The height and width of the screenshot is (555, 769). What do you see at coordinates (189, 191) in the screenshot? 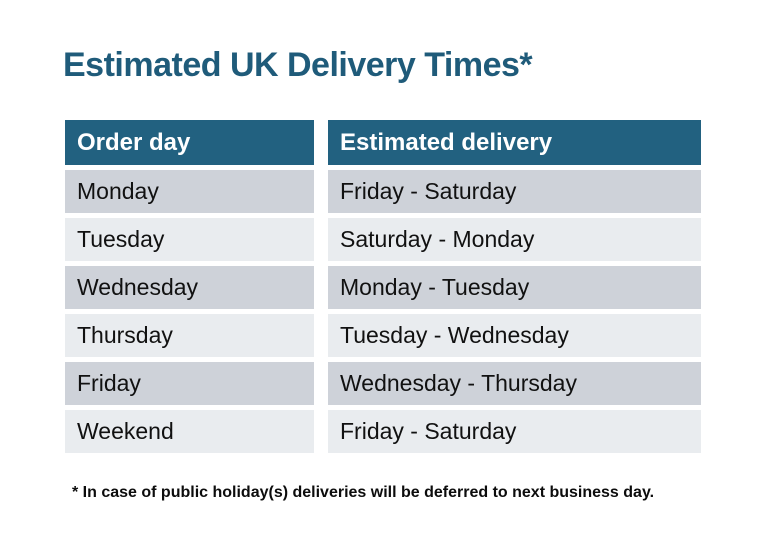
I see `table-cell-order-day: Monday` at bounding box center [189, 191].